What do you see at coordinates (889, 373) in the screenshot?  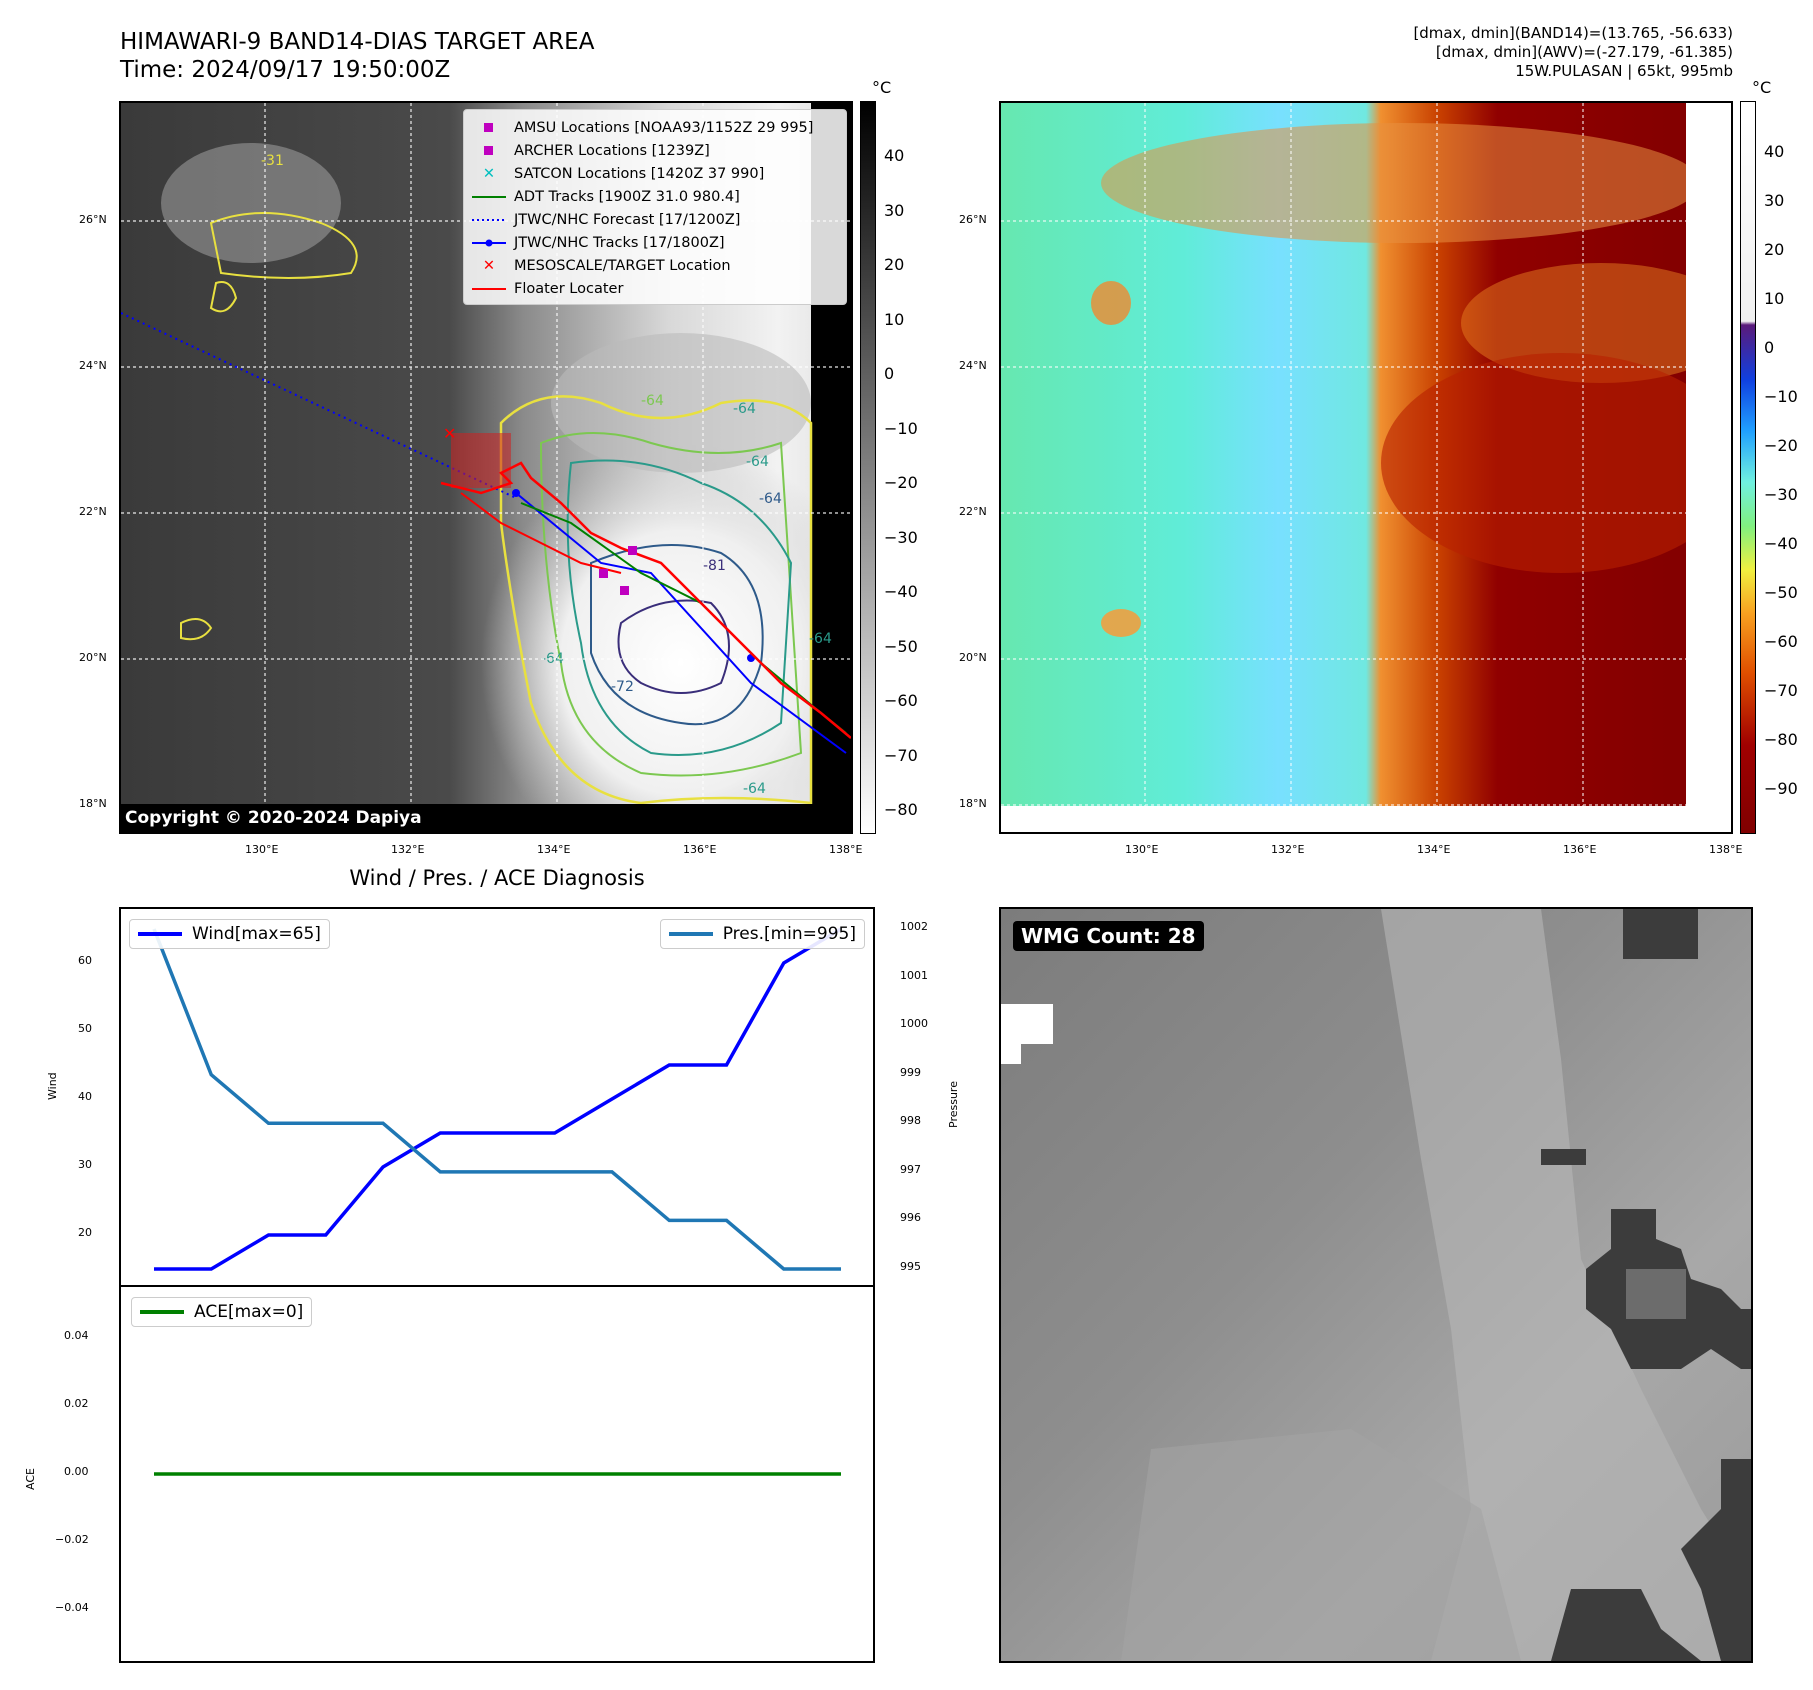 I see `colorbar-1-tick: 0` at bounding box center [889, 373].